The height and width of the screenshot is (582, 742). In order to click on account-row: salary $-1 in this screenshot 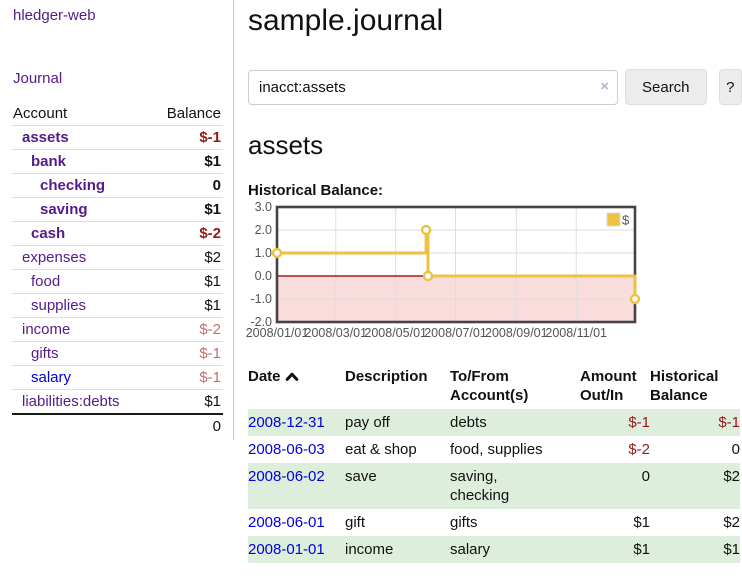, I will do `click(117, 377)`.